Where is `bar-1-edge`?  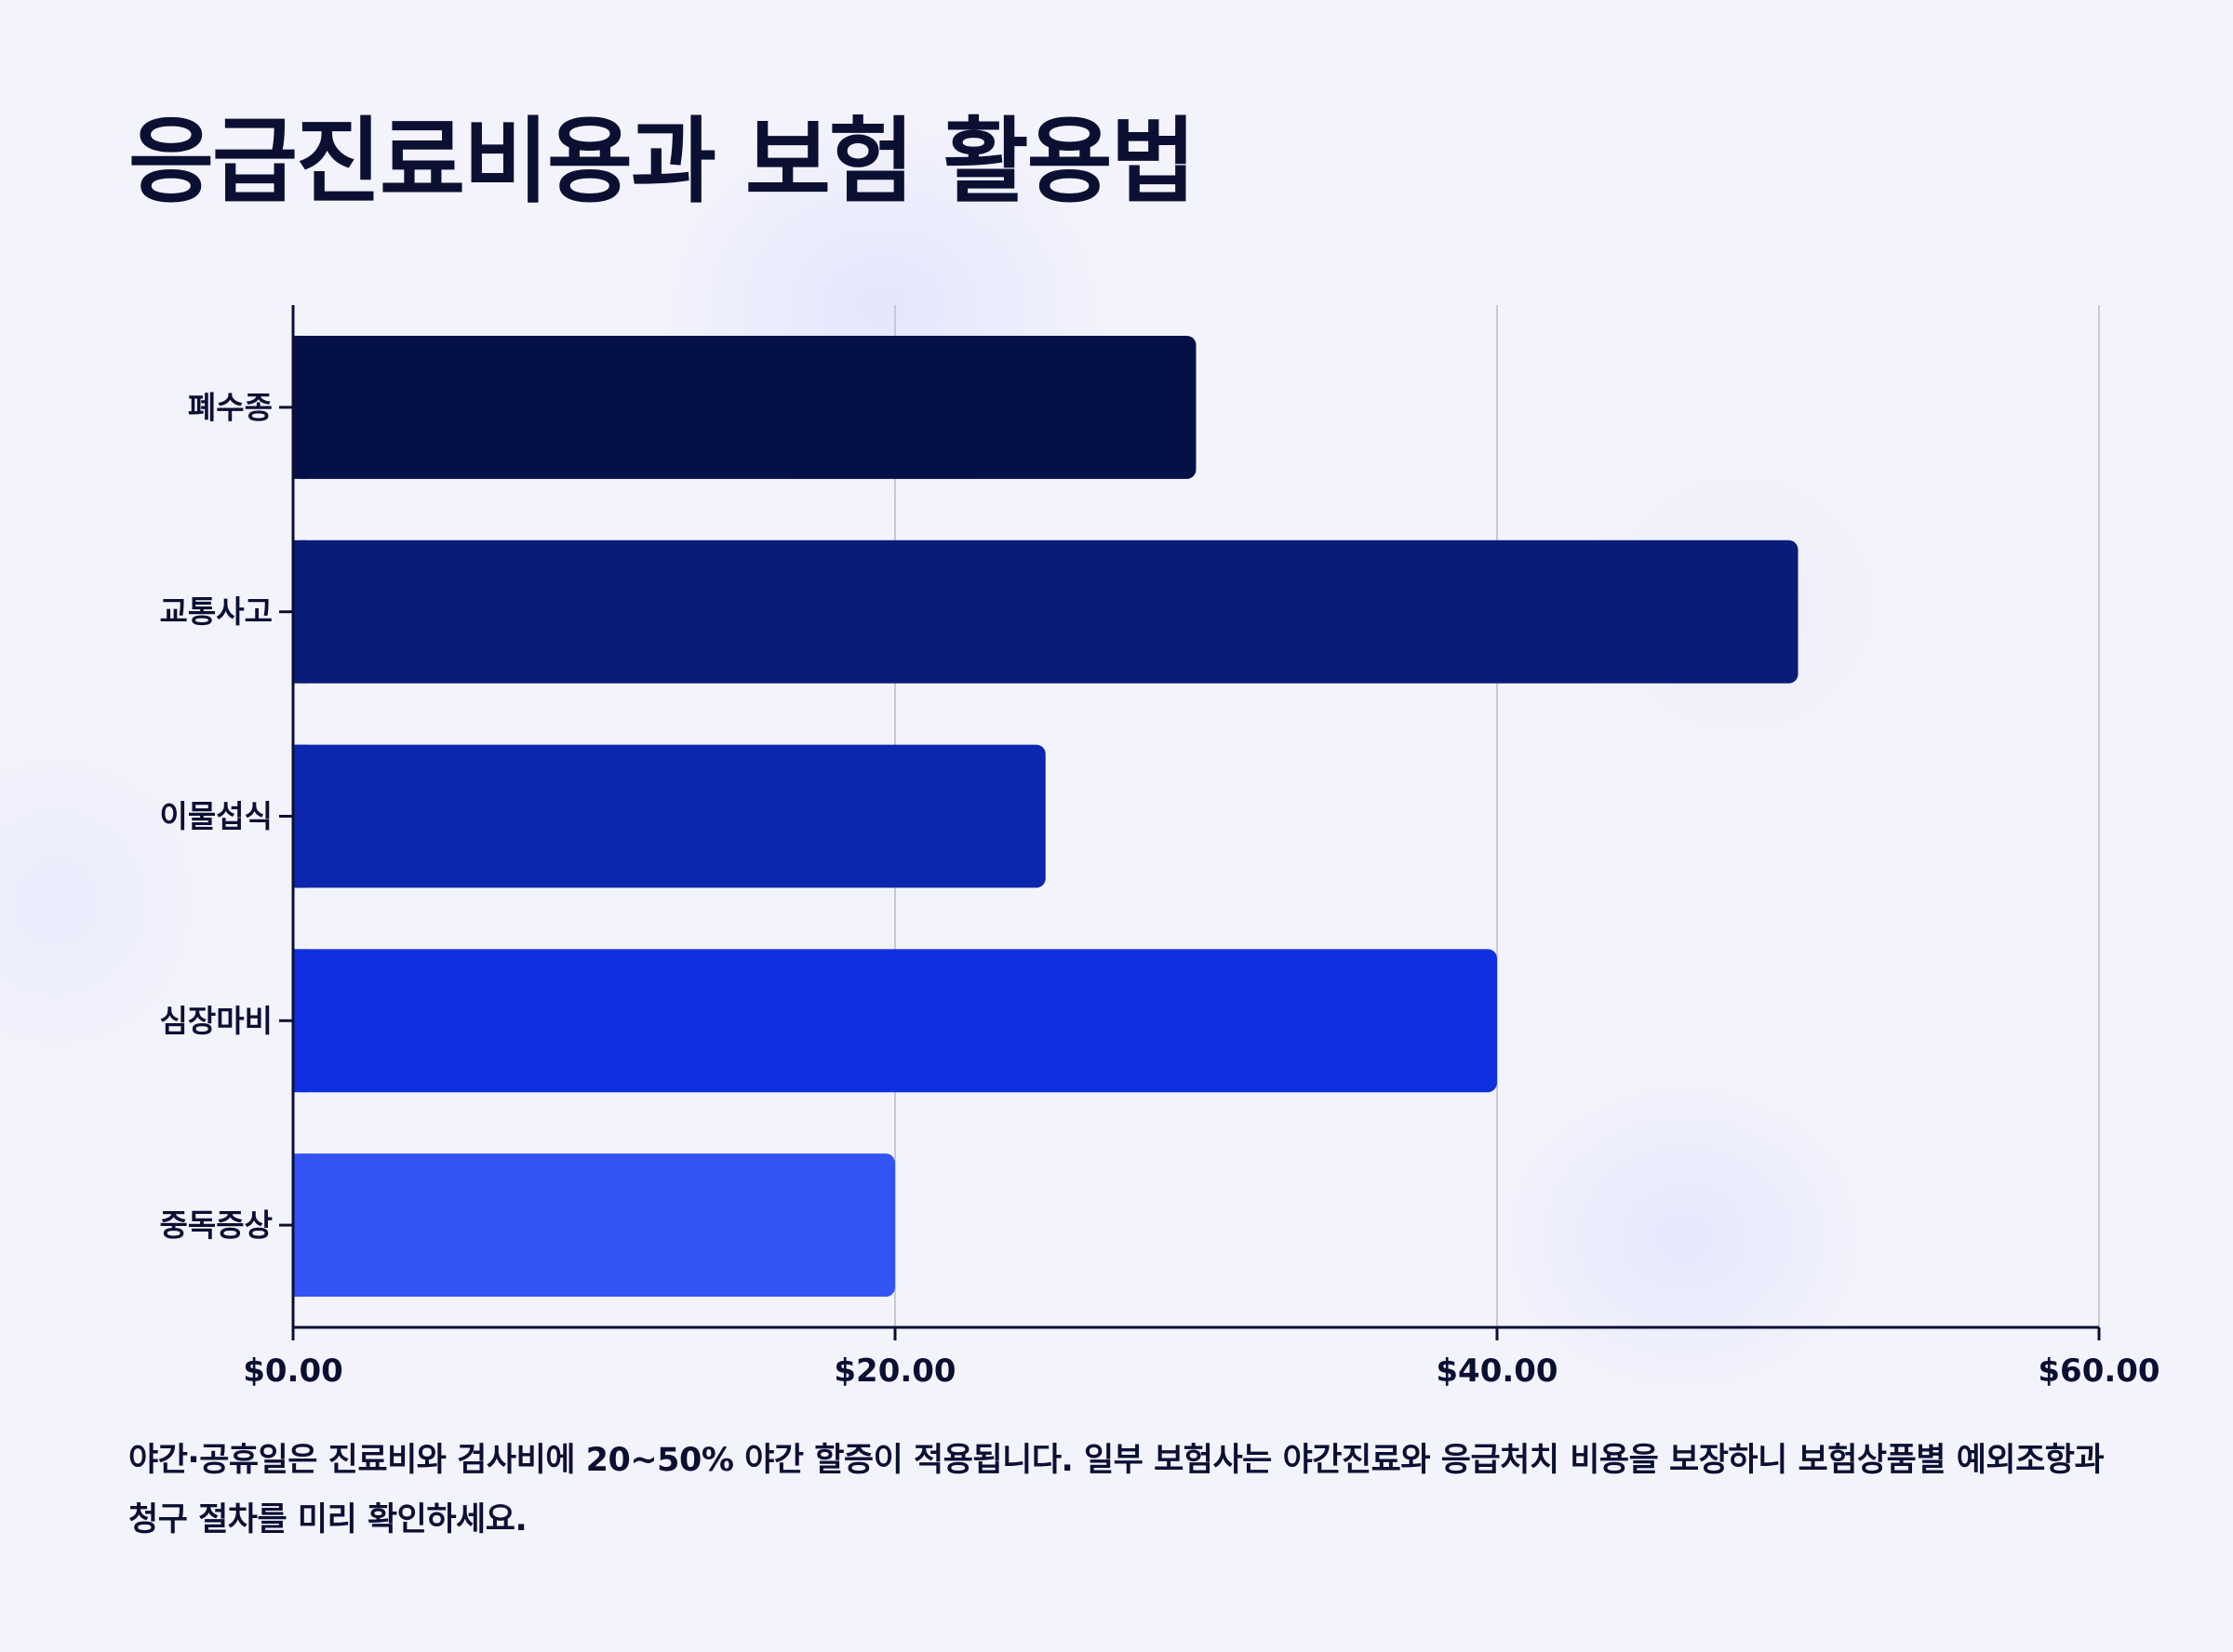
bar-1-edge is located at coordinates (299, 407).